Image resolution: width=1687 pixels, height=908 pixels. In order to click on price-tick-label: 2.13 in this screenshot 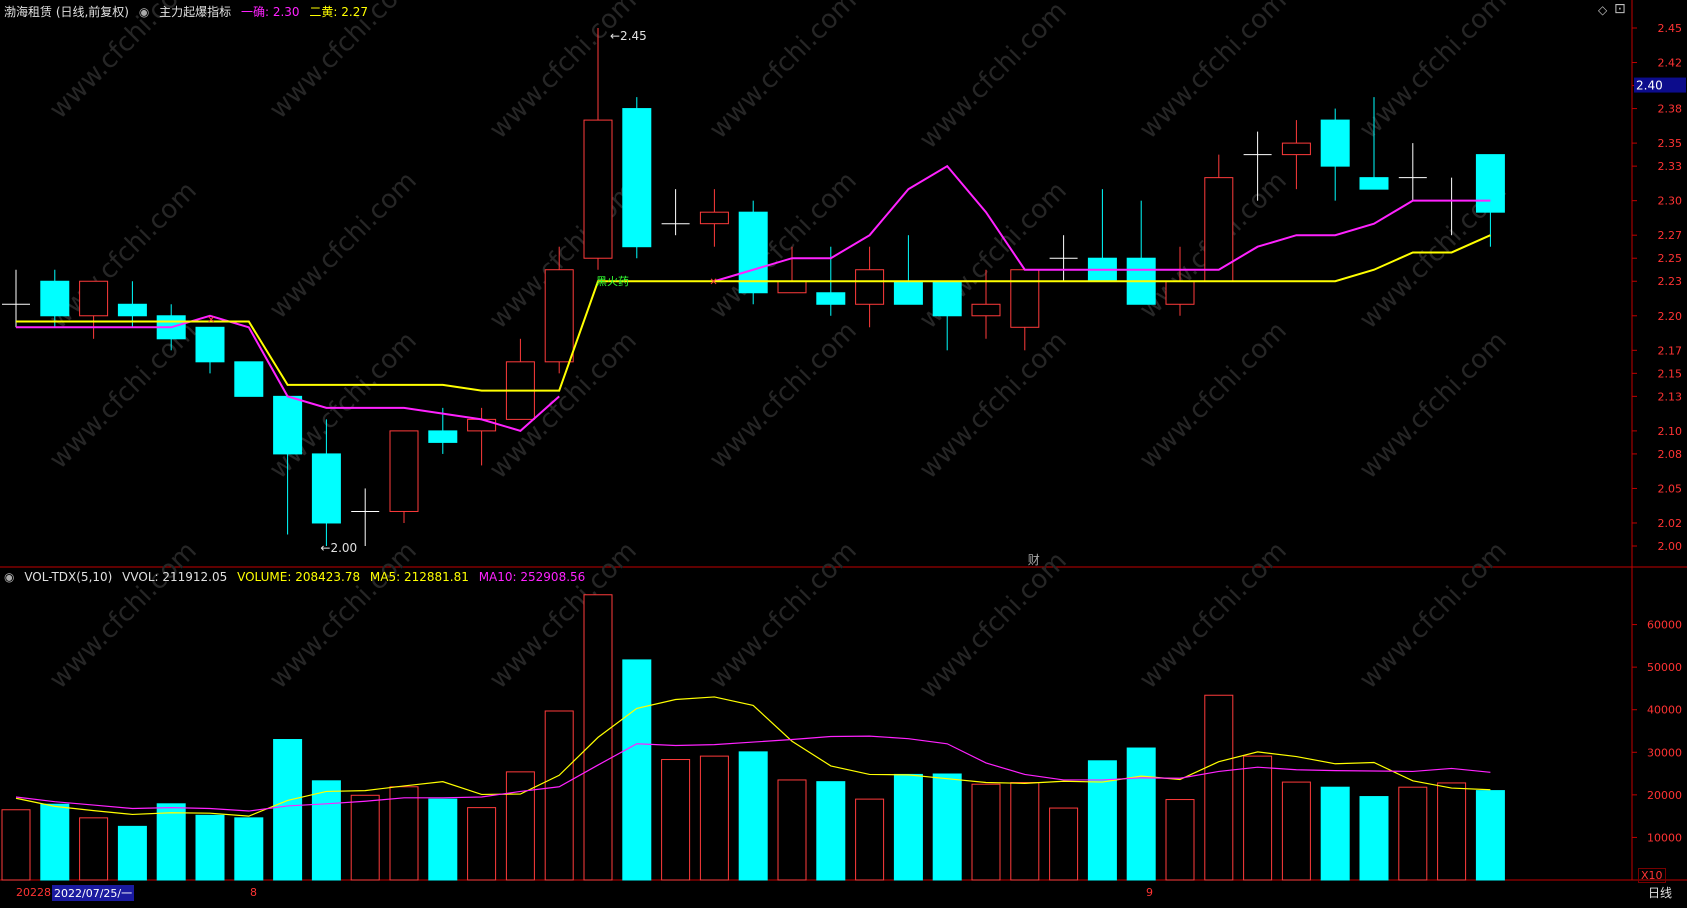, I will do `click(1670, 396)`.